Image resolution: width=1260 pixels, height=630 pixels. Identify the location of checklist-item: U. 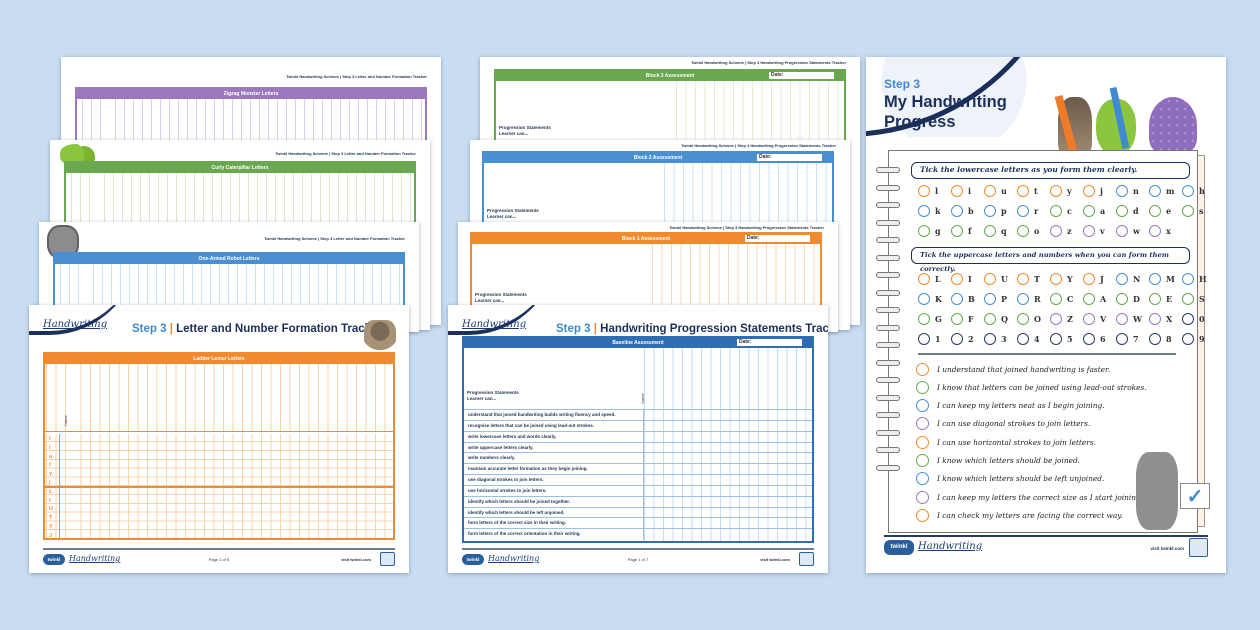
(1000, 279).